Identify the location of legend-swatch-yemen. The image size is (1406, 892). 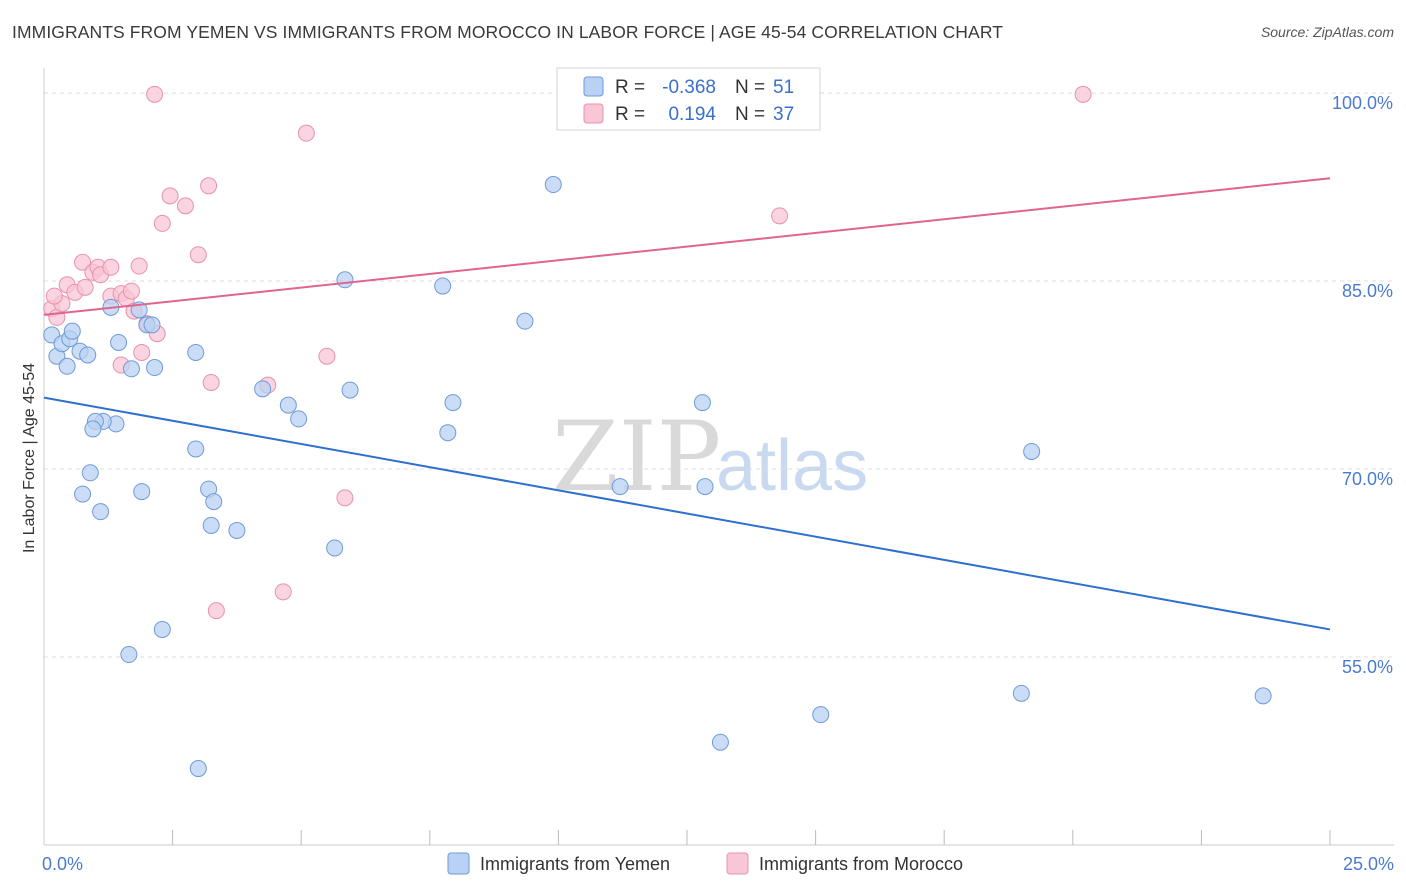
(593, 86).